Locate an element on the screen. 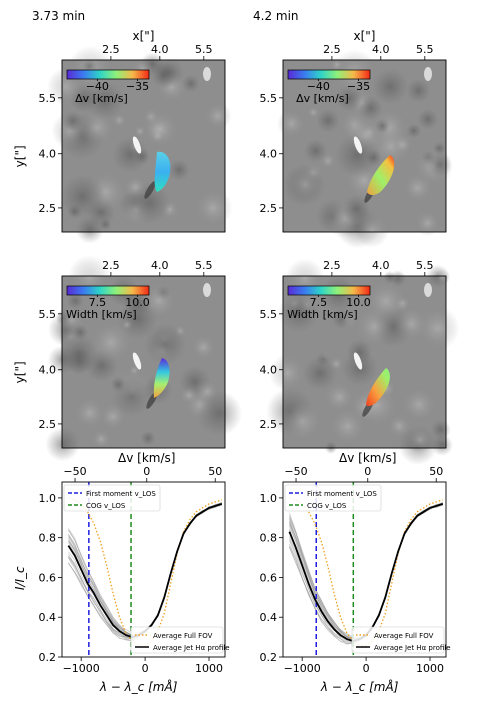 The image size is (490, 707). x-tick-label: −1000 is located at coordinates (302, 668).